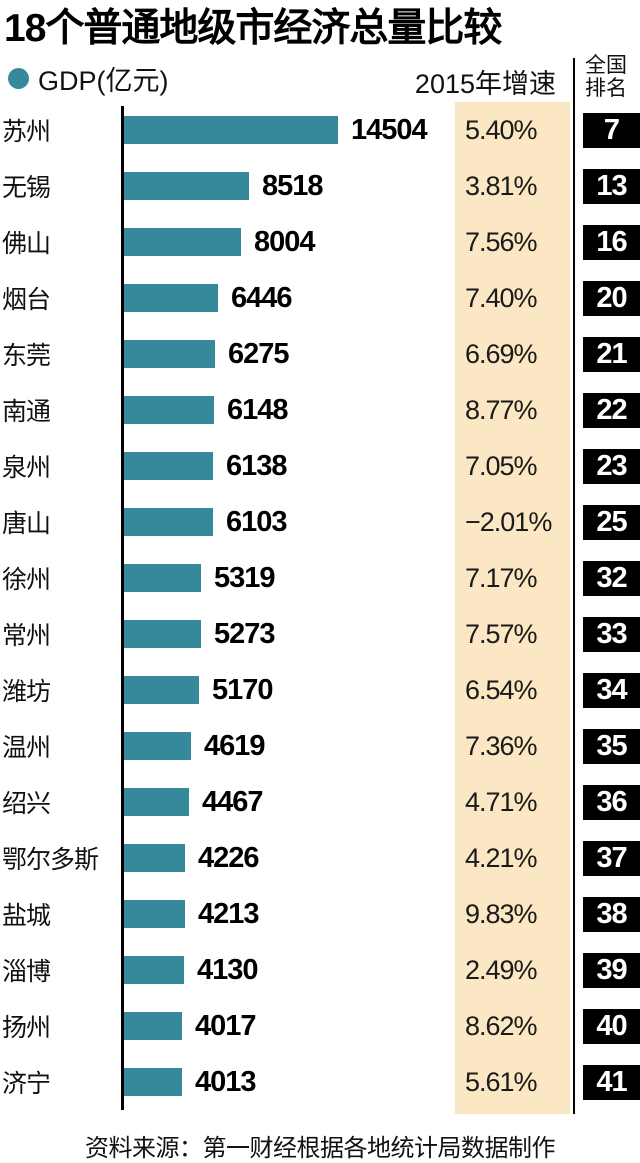 The width and height of the screenshot is (640, 1163). Describe the element at coordinates (26, 524) in the screenshot. I see `city-label: 唐山` at that location.